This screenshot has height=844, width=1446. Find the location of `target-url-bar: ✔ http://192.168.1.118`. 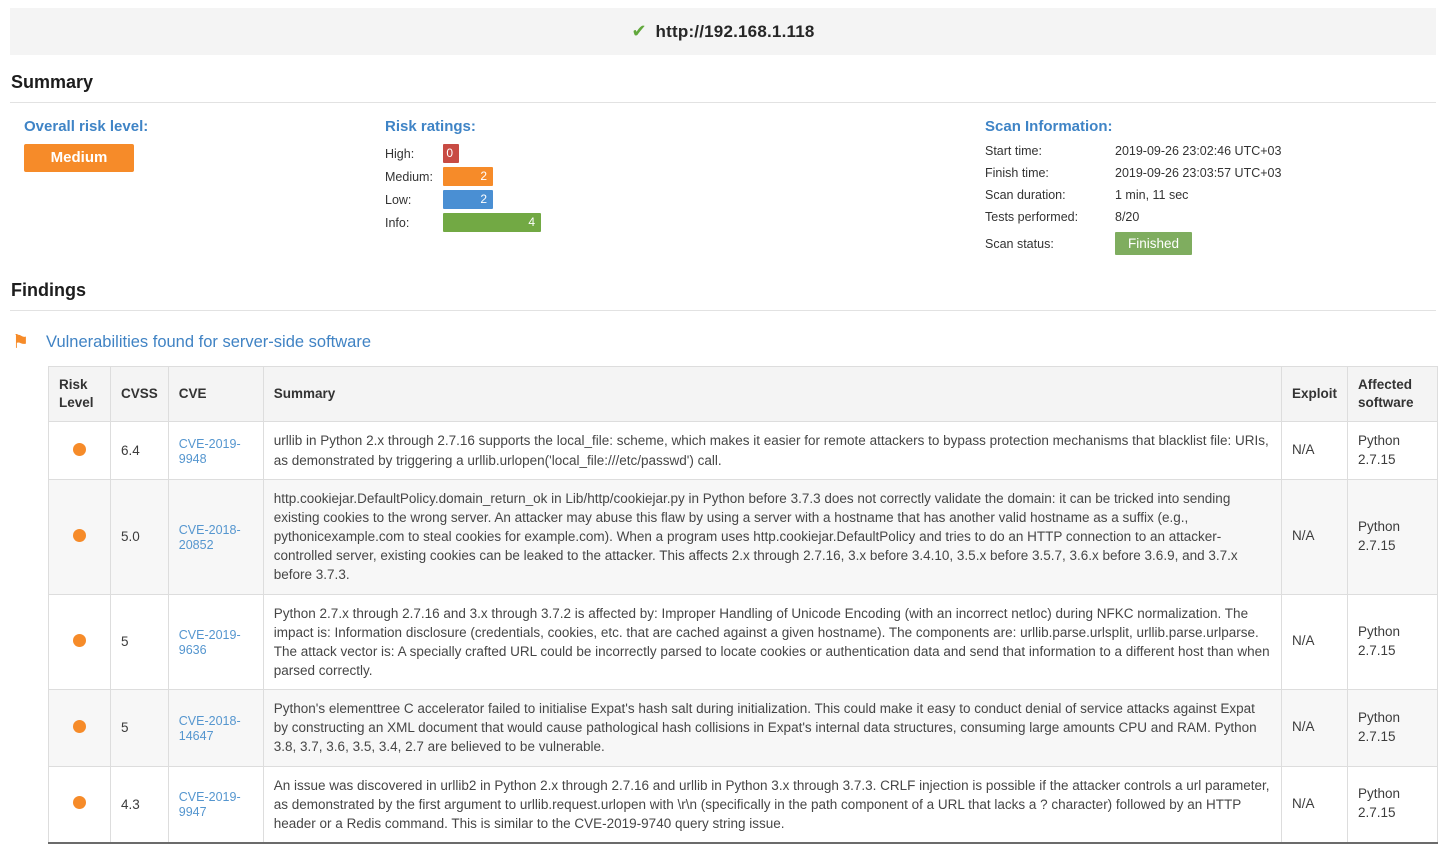

target-url-bar: ✔ http://192.168.1.118 is located at coordinates (723, 31).